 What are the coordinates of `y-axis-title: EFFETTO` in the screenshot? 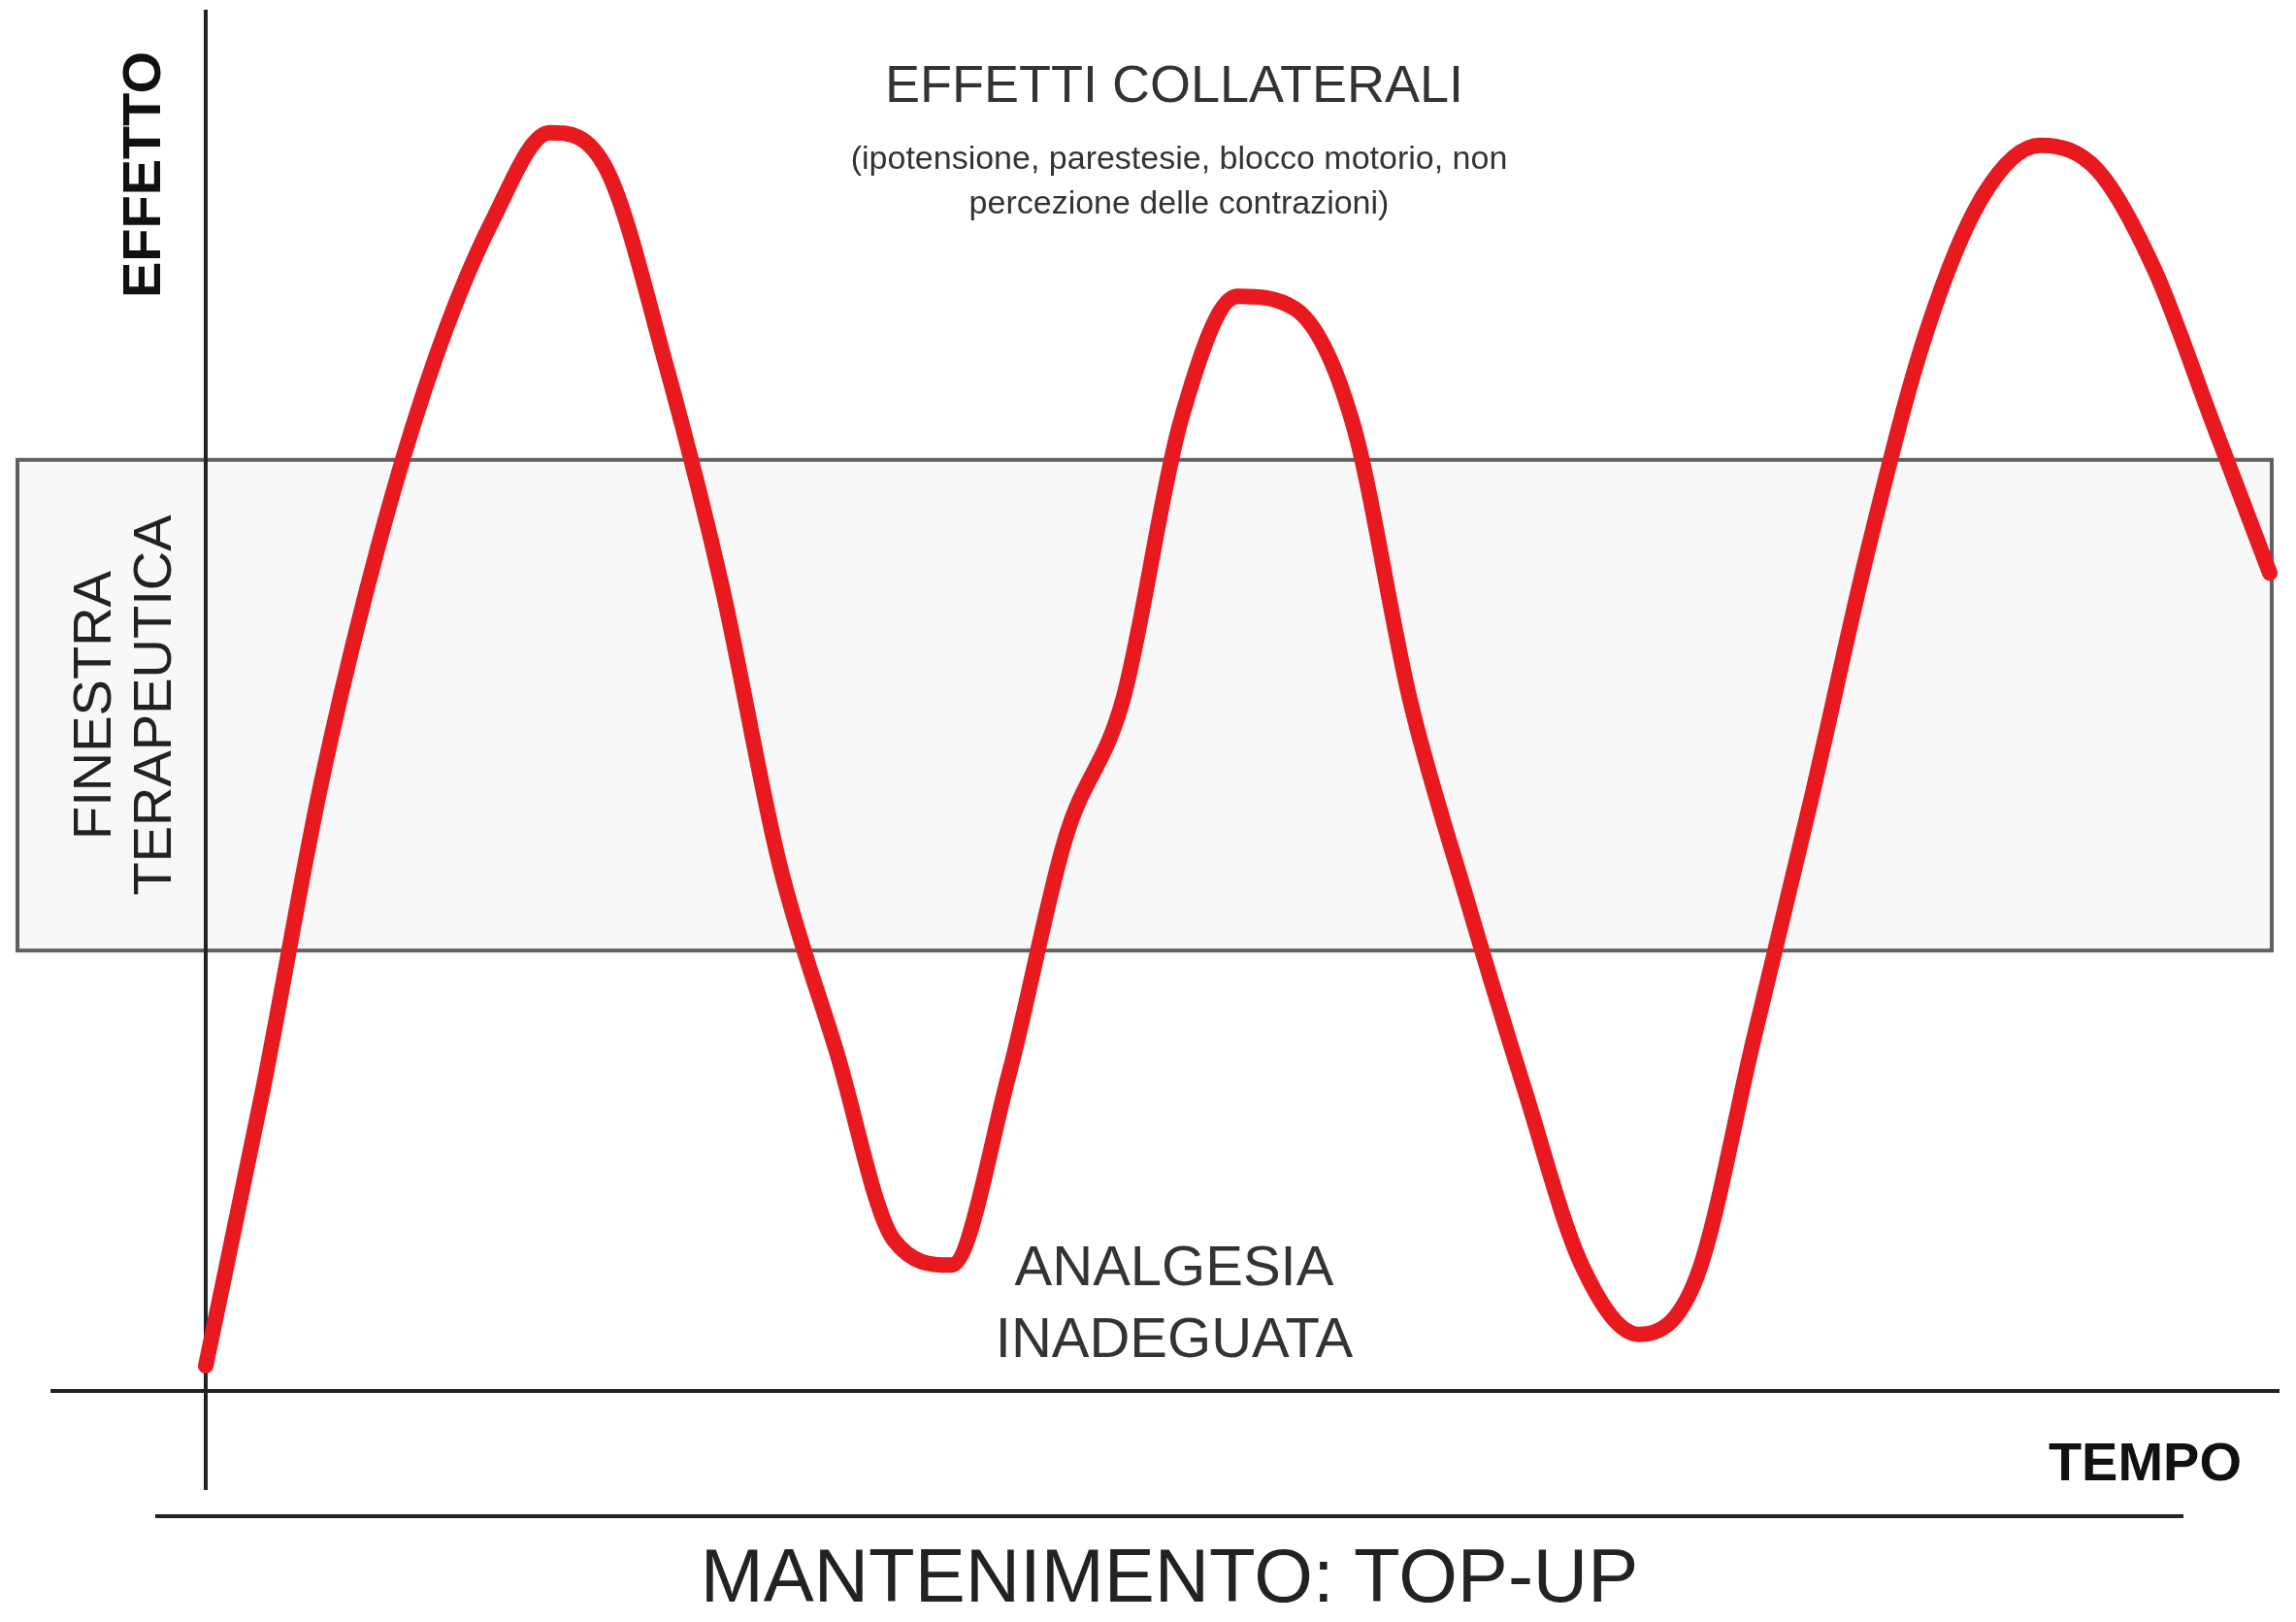 It's located at (142, 174).